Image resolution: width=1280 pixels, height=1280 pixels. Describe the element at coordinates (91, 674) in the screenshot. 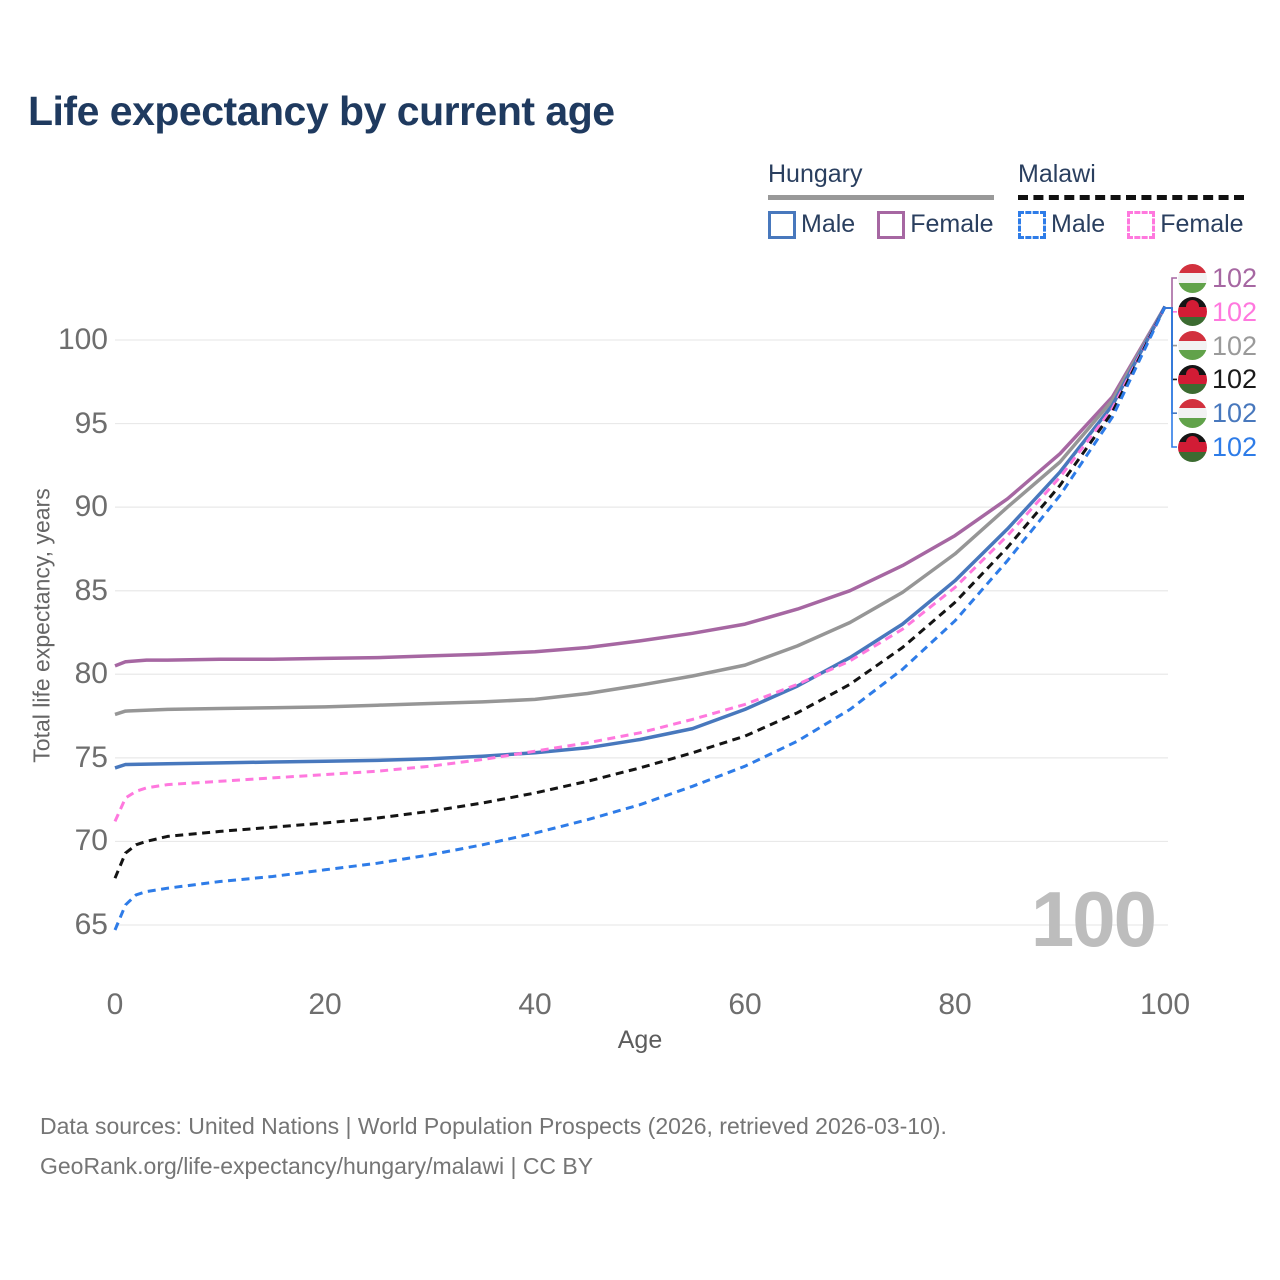

I see `y-tick-80: 80` at that location.